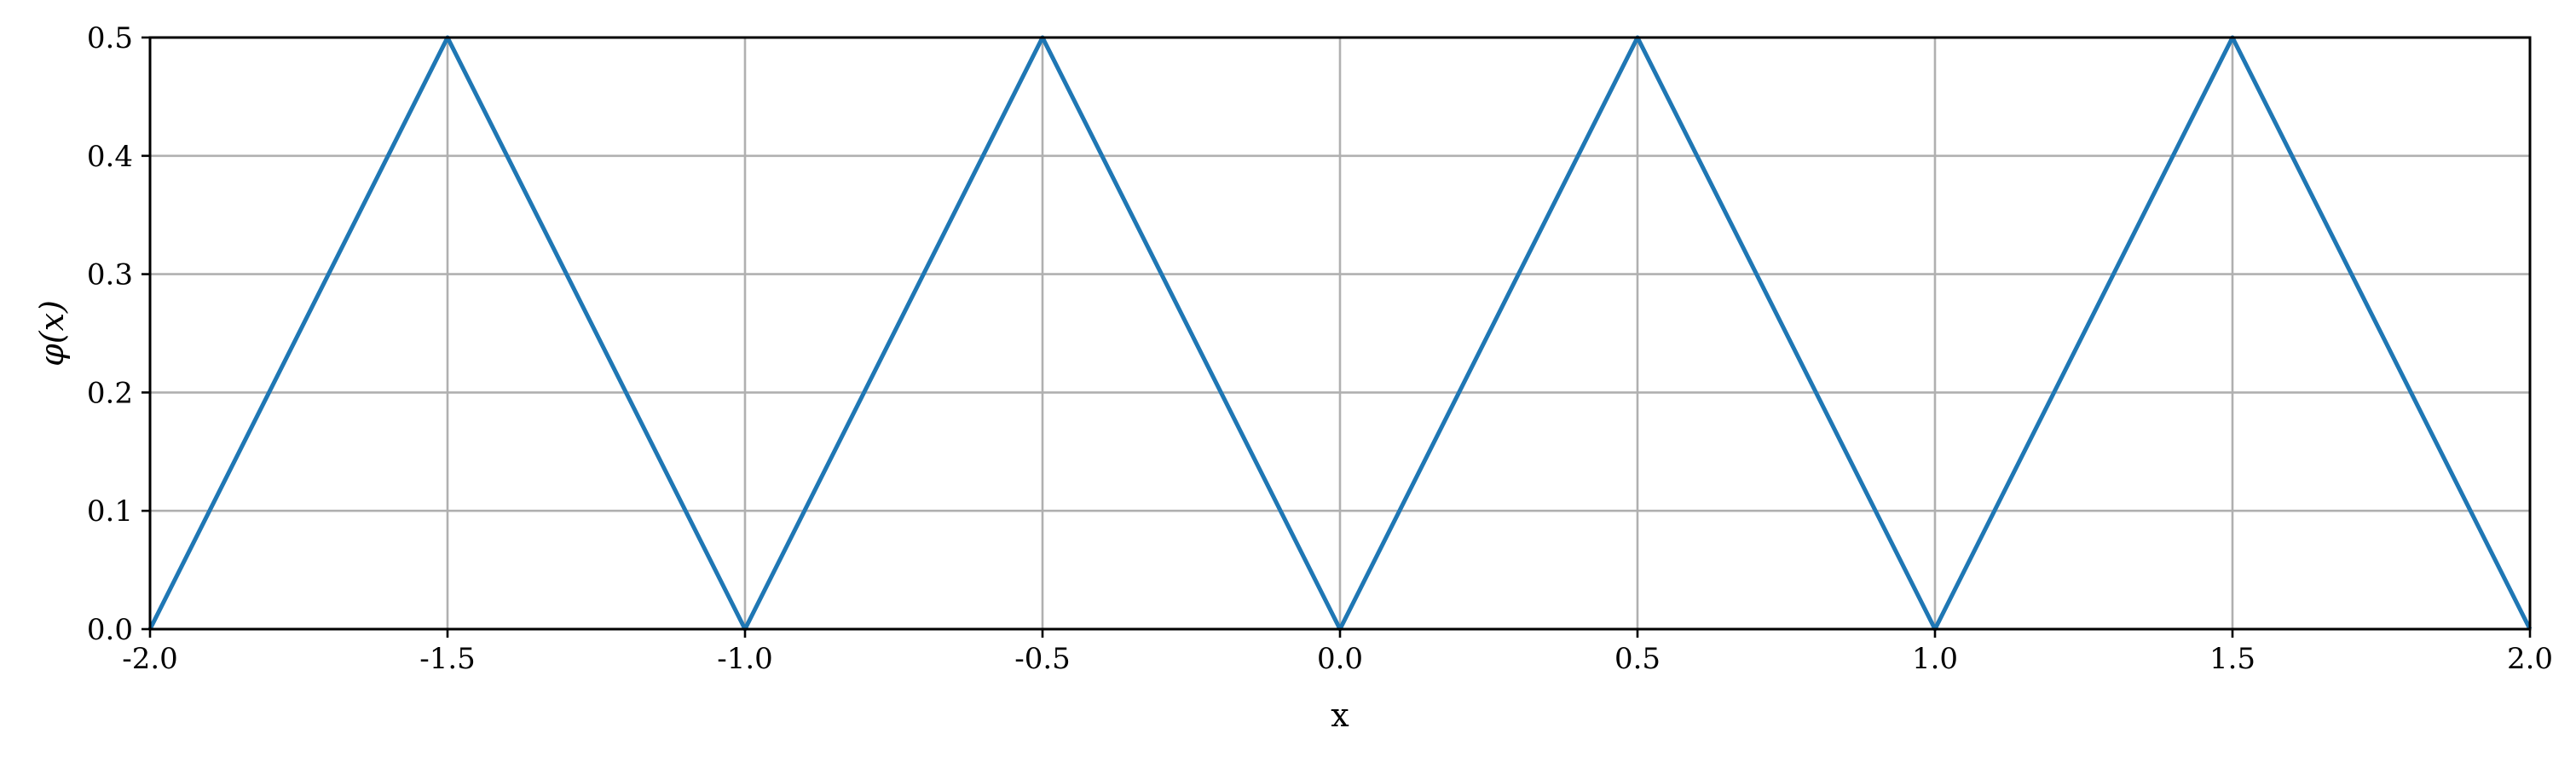 This screenshot has width=2576, height=757. What do you see at coordinates (745, 659) in the screenshot?
I see `x-tick-label: -1.0` at bounding box center [745, 659].